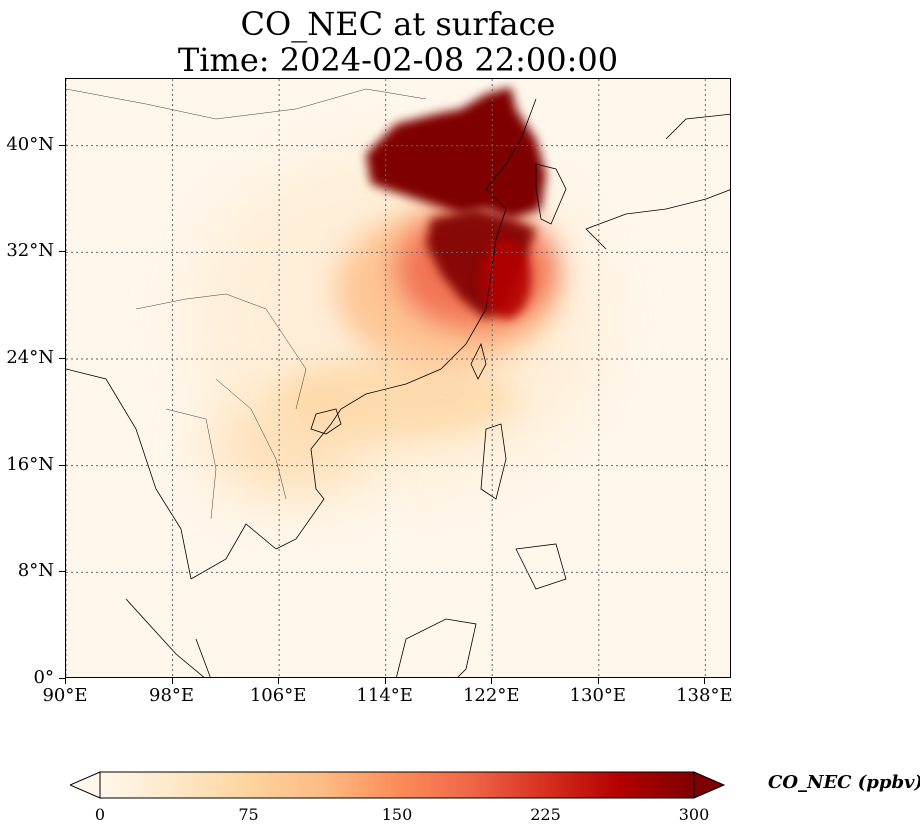 The image size is (920, 836). I want to click on x-tick-label: 114°E, so click(384, 695).